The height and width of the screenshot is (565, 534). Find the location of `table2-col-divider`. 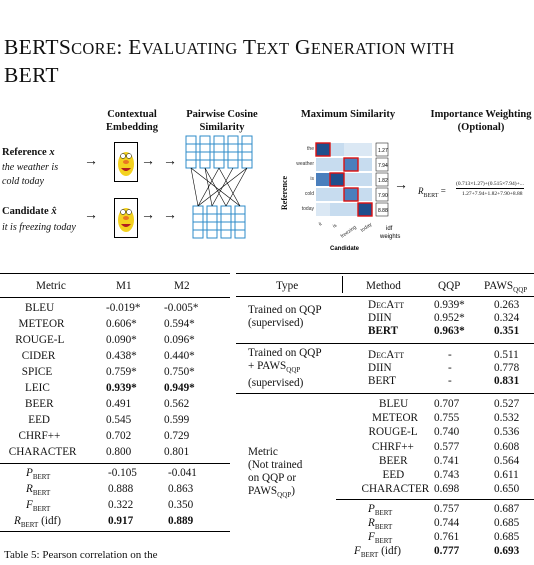

table2-col-divider is located at coordinates (342, 284).